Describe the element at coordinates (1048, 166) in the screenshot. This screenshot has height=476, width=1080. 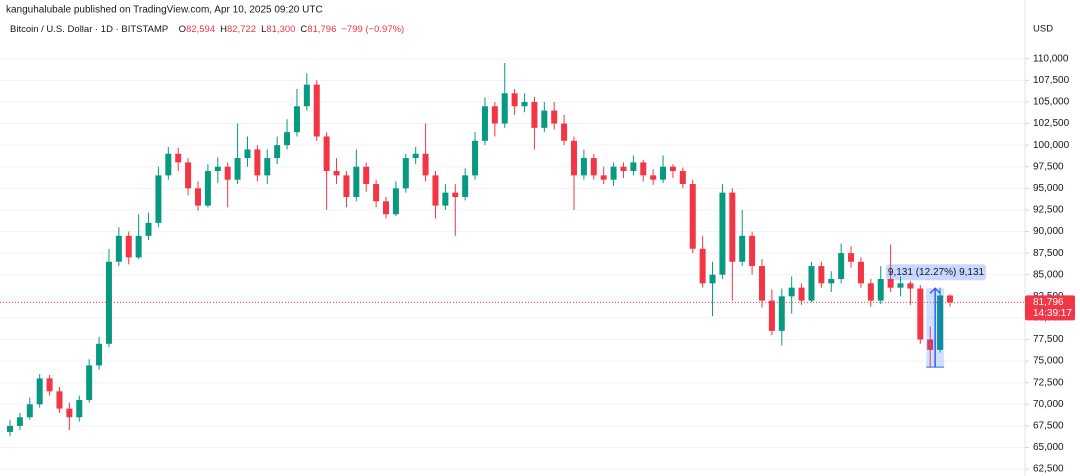
I see `y-tick-label: 97,500` at that location.